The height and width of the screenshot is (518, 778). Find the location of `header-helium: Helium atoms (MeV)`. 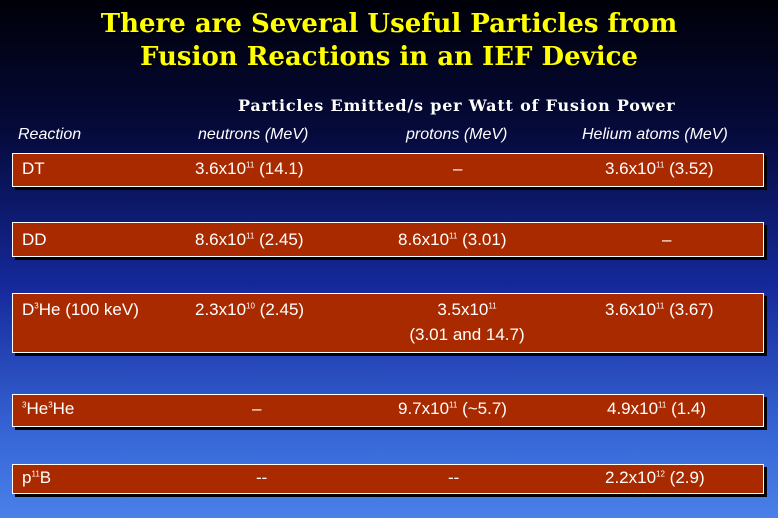

header-helium: Helium atoms (MeV) is located at coordinates (655, 134).